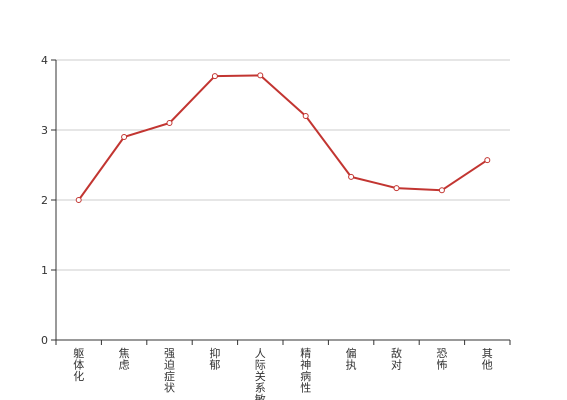 Image resolution: width=567 pixels, height=400 pixels. Describe the element at coordinates (214, 359) in the screenshot. I see `x-tick-label: 抑郁` at that location.